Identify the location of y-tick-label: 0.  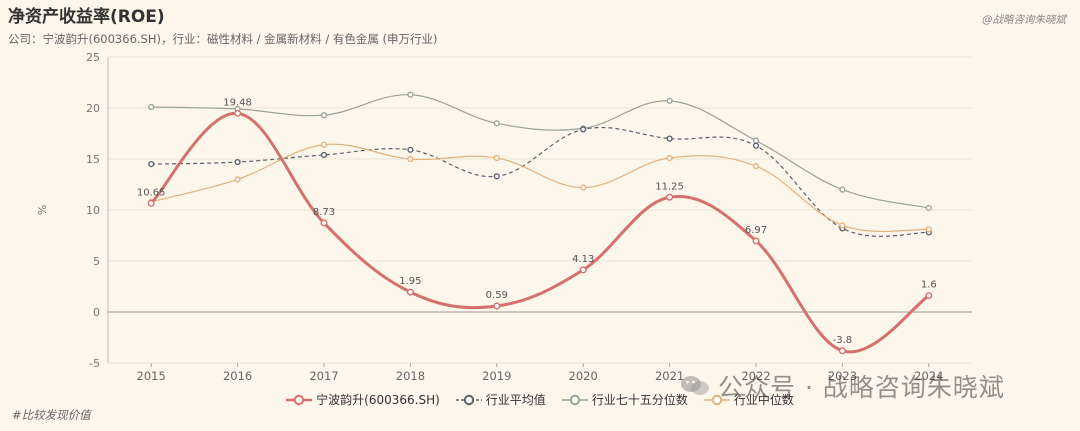
(96, 312).